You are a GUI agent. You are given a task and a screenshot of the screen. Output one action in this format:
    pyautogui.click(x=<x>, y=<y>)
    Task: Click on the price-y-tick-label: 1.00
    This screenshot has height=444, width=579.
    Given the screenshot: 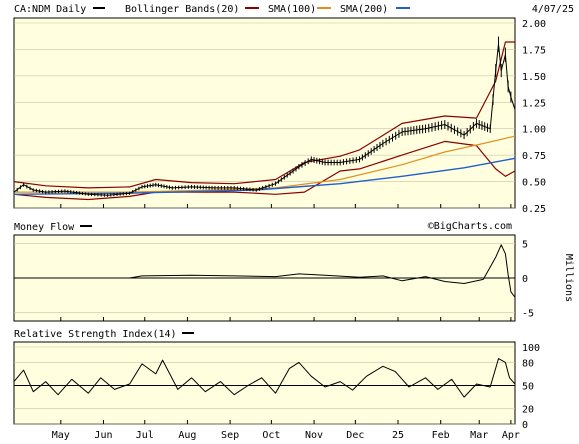 What is the action you would take?
    pyautogui.click(x=534, y=130)
    